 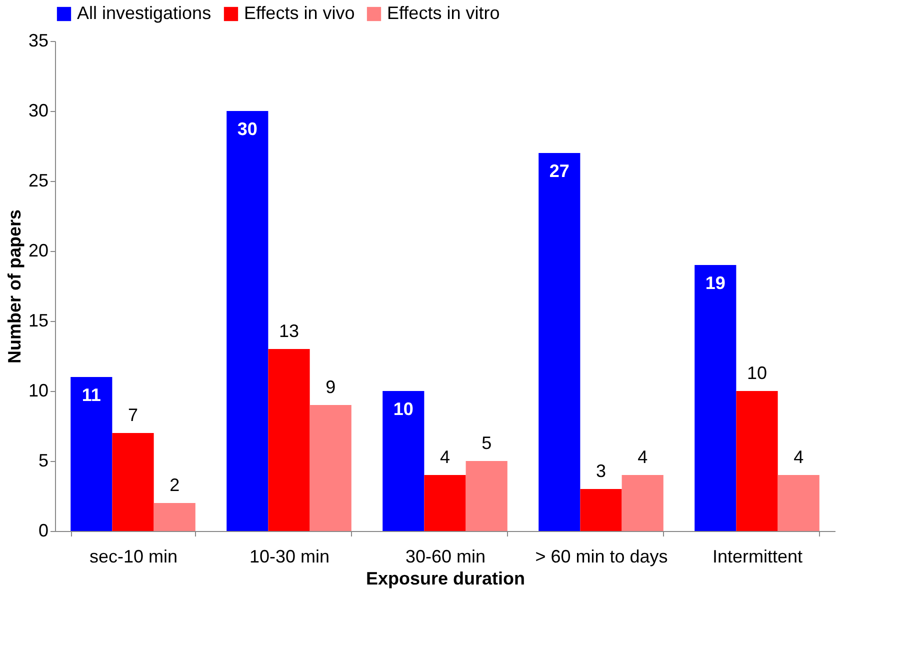 I want to click on y-axis-title: Number of papers, so click(x=14, y=286).